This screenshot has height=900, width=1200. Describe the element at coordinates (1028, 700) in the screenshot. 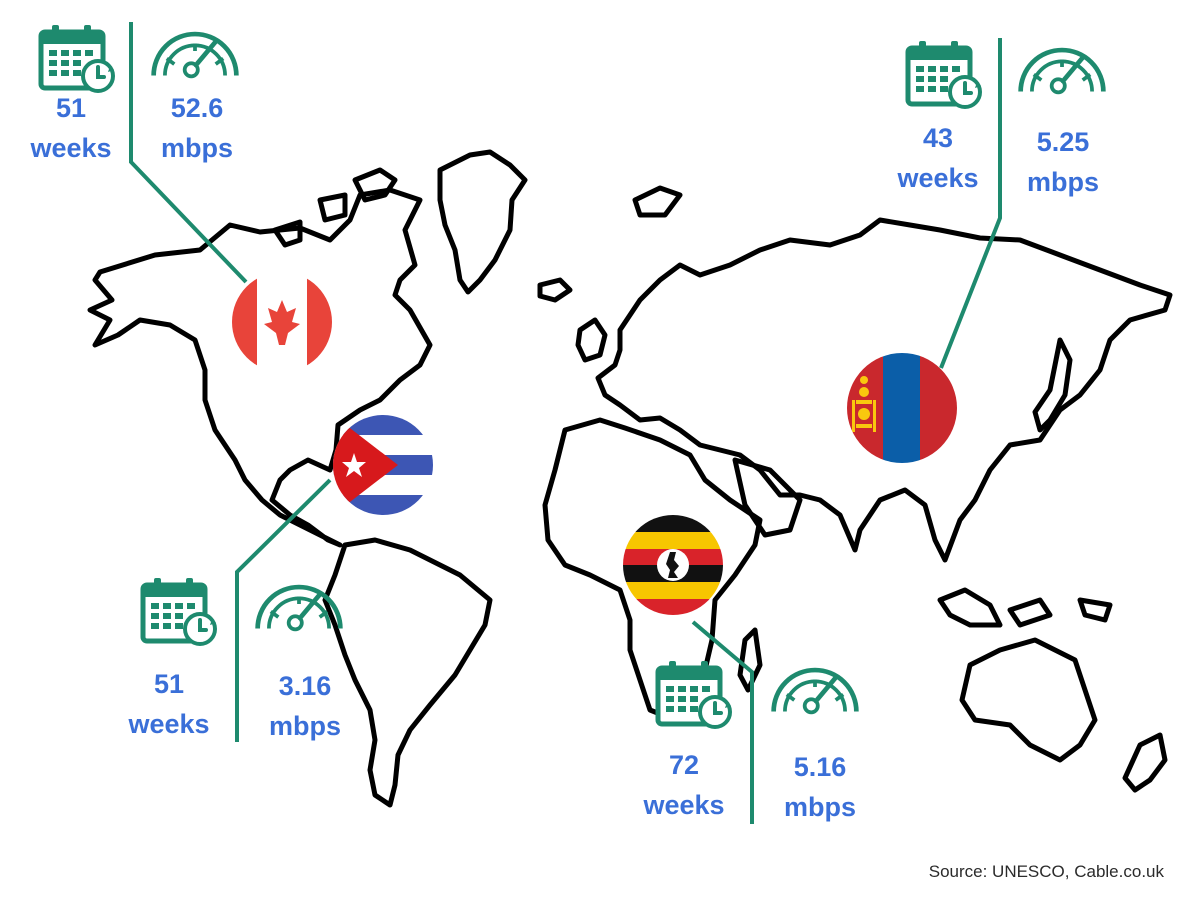

I see `australia` at that location.